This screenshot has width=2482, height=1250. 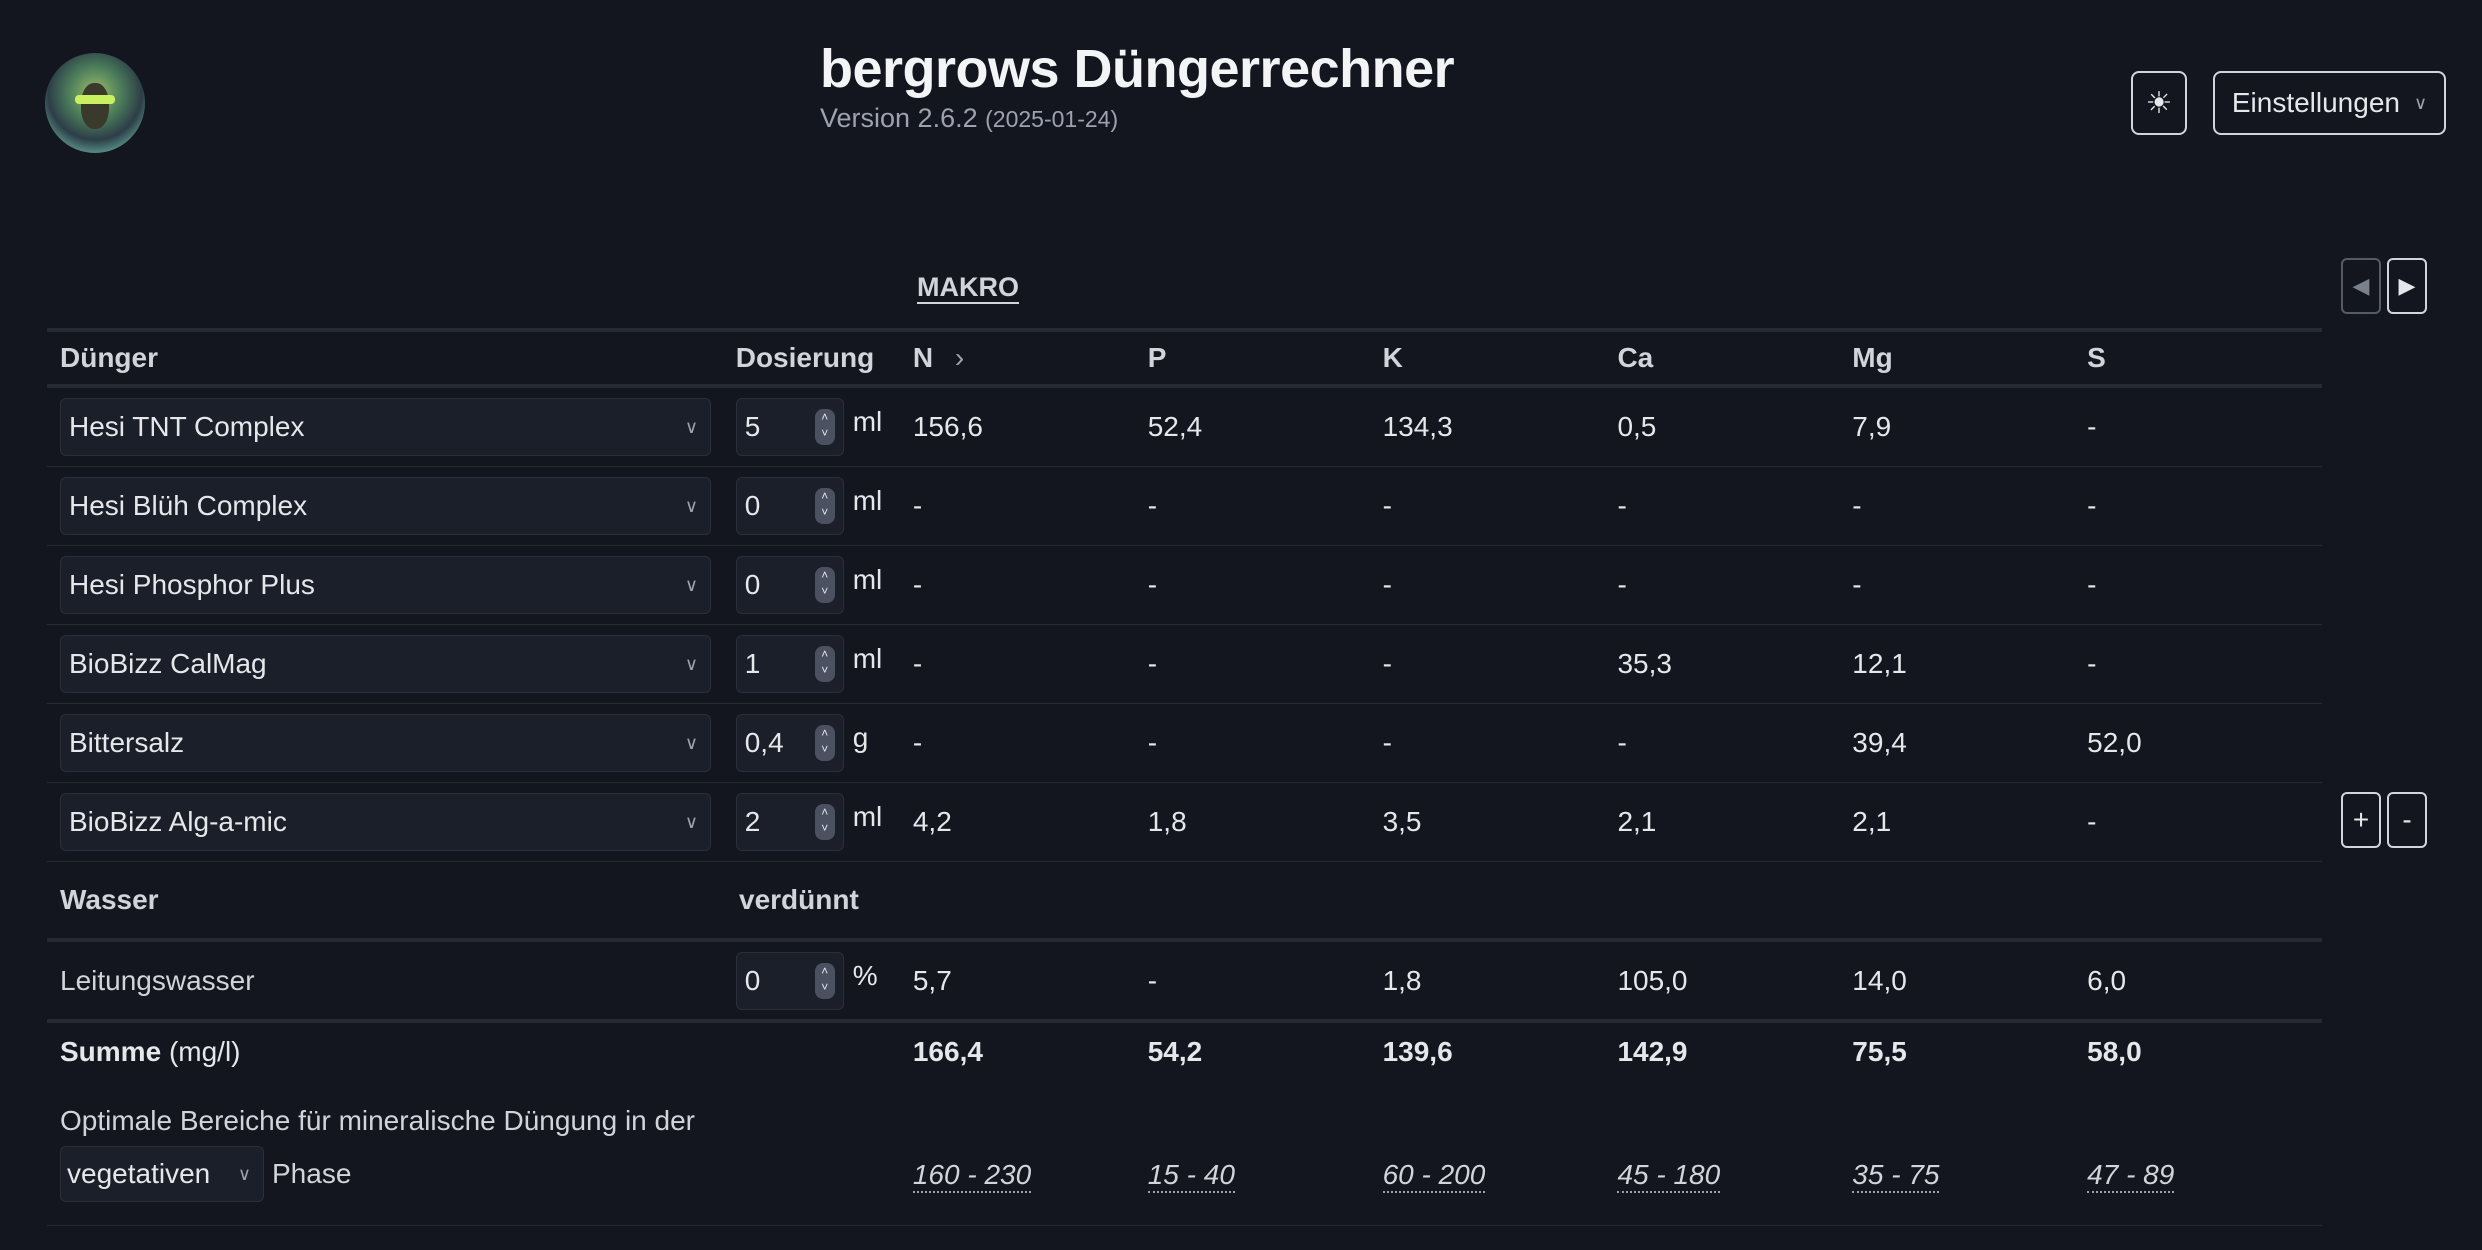 What do you see at coordinates (1669, 1176) in the screenshot?
I see `range-ca: 45 - 180` at bounding box center [1669, 1176].